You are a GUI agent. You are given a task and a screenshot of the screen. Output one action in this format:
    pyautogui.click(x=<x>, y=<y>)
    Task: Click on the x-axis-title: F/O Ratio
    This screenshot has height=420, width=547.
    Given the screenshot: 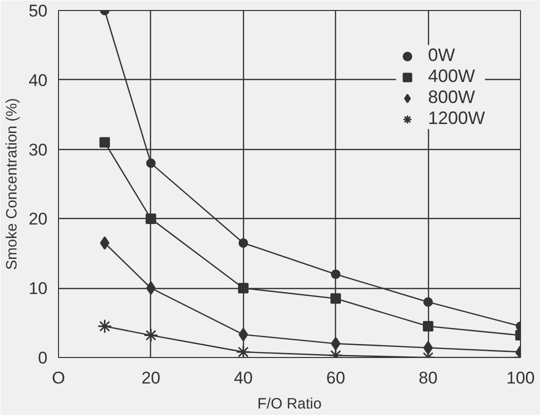 What is the action you would take?
    pyautogui.click(x=289, y=404)
    